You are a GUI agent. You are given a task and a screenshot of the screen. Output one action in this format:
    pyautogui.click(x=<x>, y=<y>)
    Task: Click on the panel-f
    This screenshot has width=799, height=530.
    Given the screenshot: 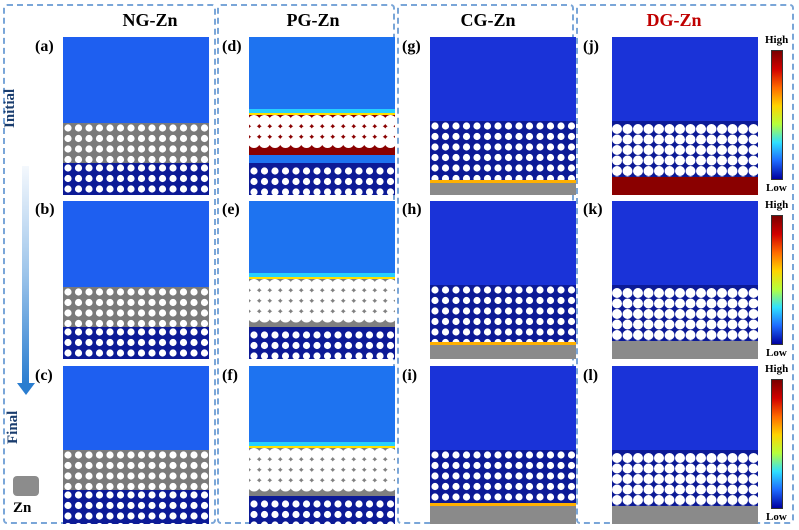 What is the action you would take?
    pyautogui.click(x=322, y=445)
    